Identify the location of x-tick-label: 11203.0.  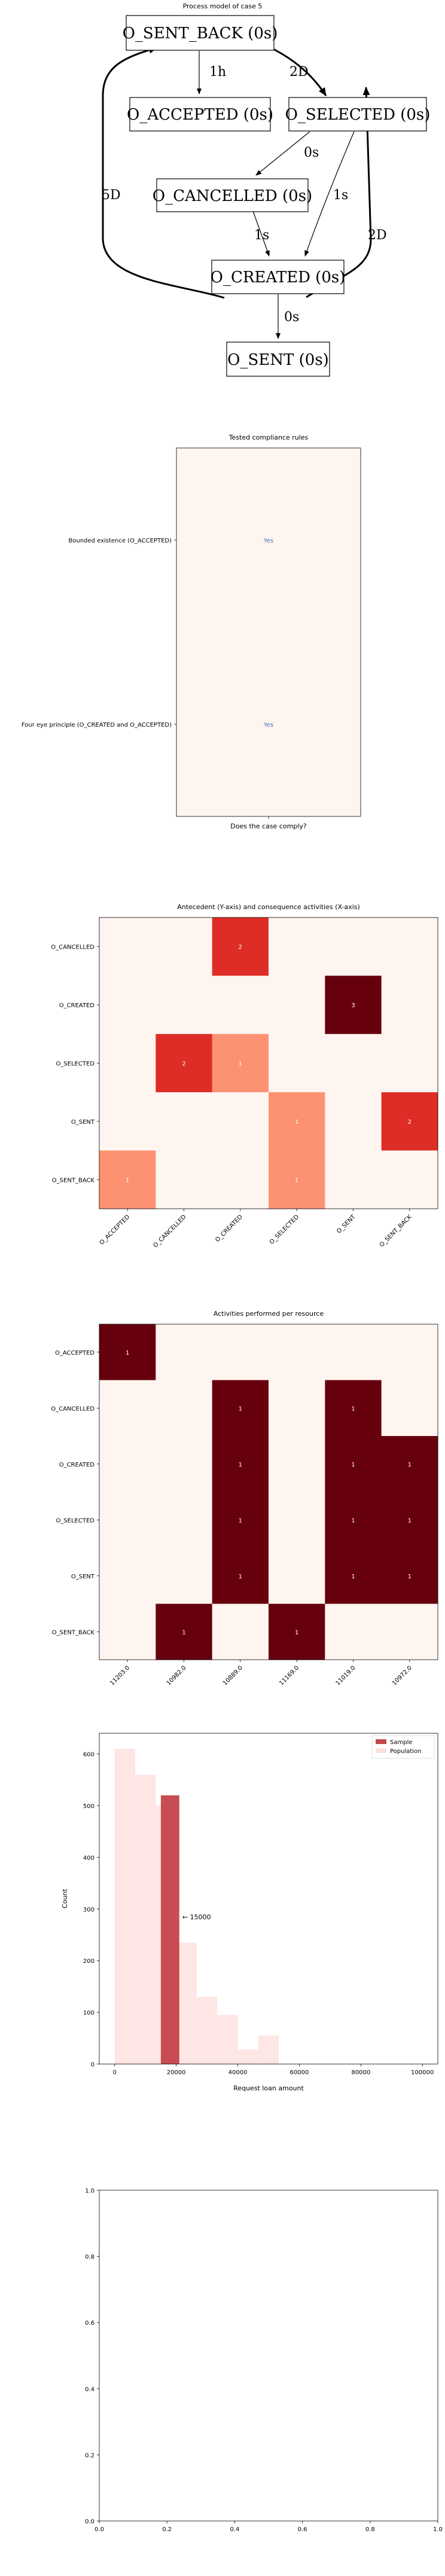
(120, 1676).